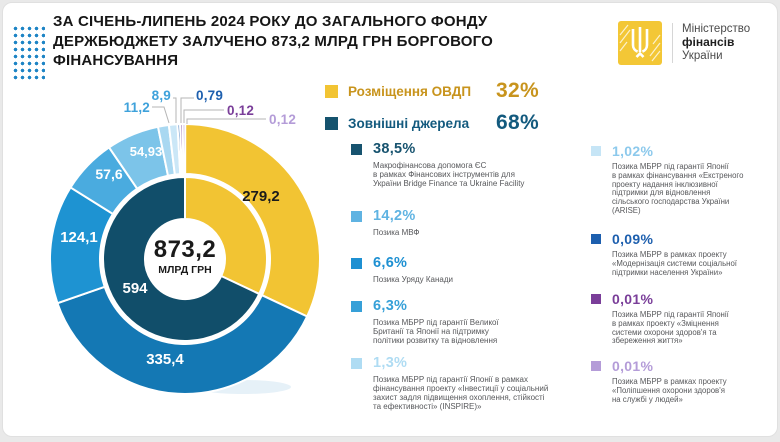  What do you see at coordinates (331, 91) in the screenshot?
I see `legend-swatch-yellow` at bounding box center [331, 91].